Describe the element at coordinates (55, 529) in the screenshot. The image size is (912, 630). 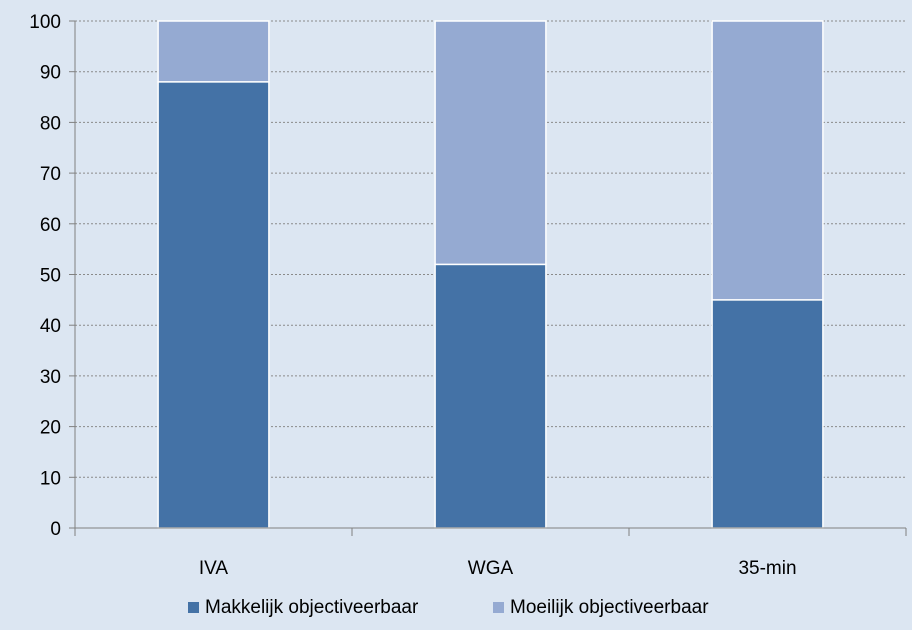
I see `y-tick-label-0: 0` at that location.